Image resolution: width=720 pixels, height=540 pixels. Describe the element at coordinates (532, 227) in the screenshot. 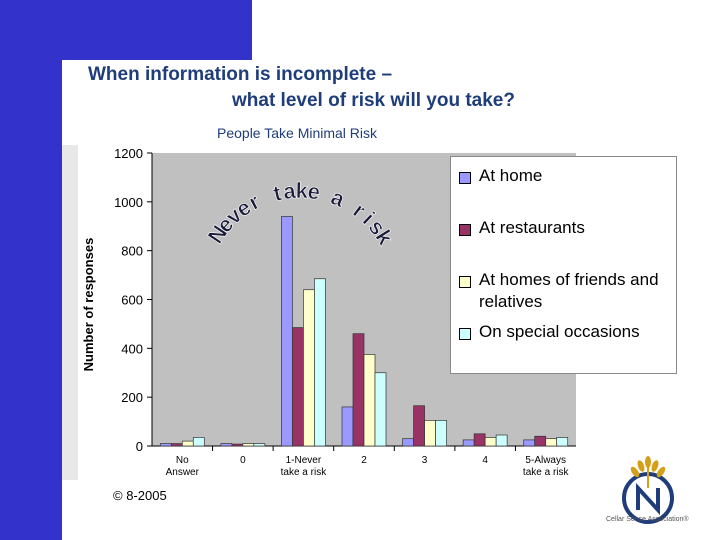

I see `legend-label: At restaurants` at that location.